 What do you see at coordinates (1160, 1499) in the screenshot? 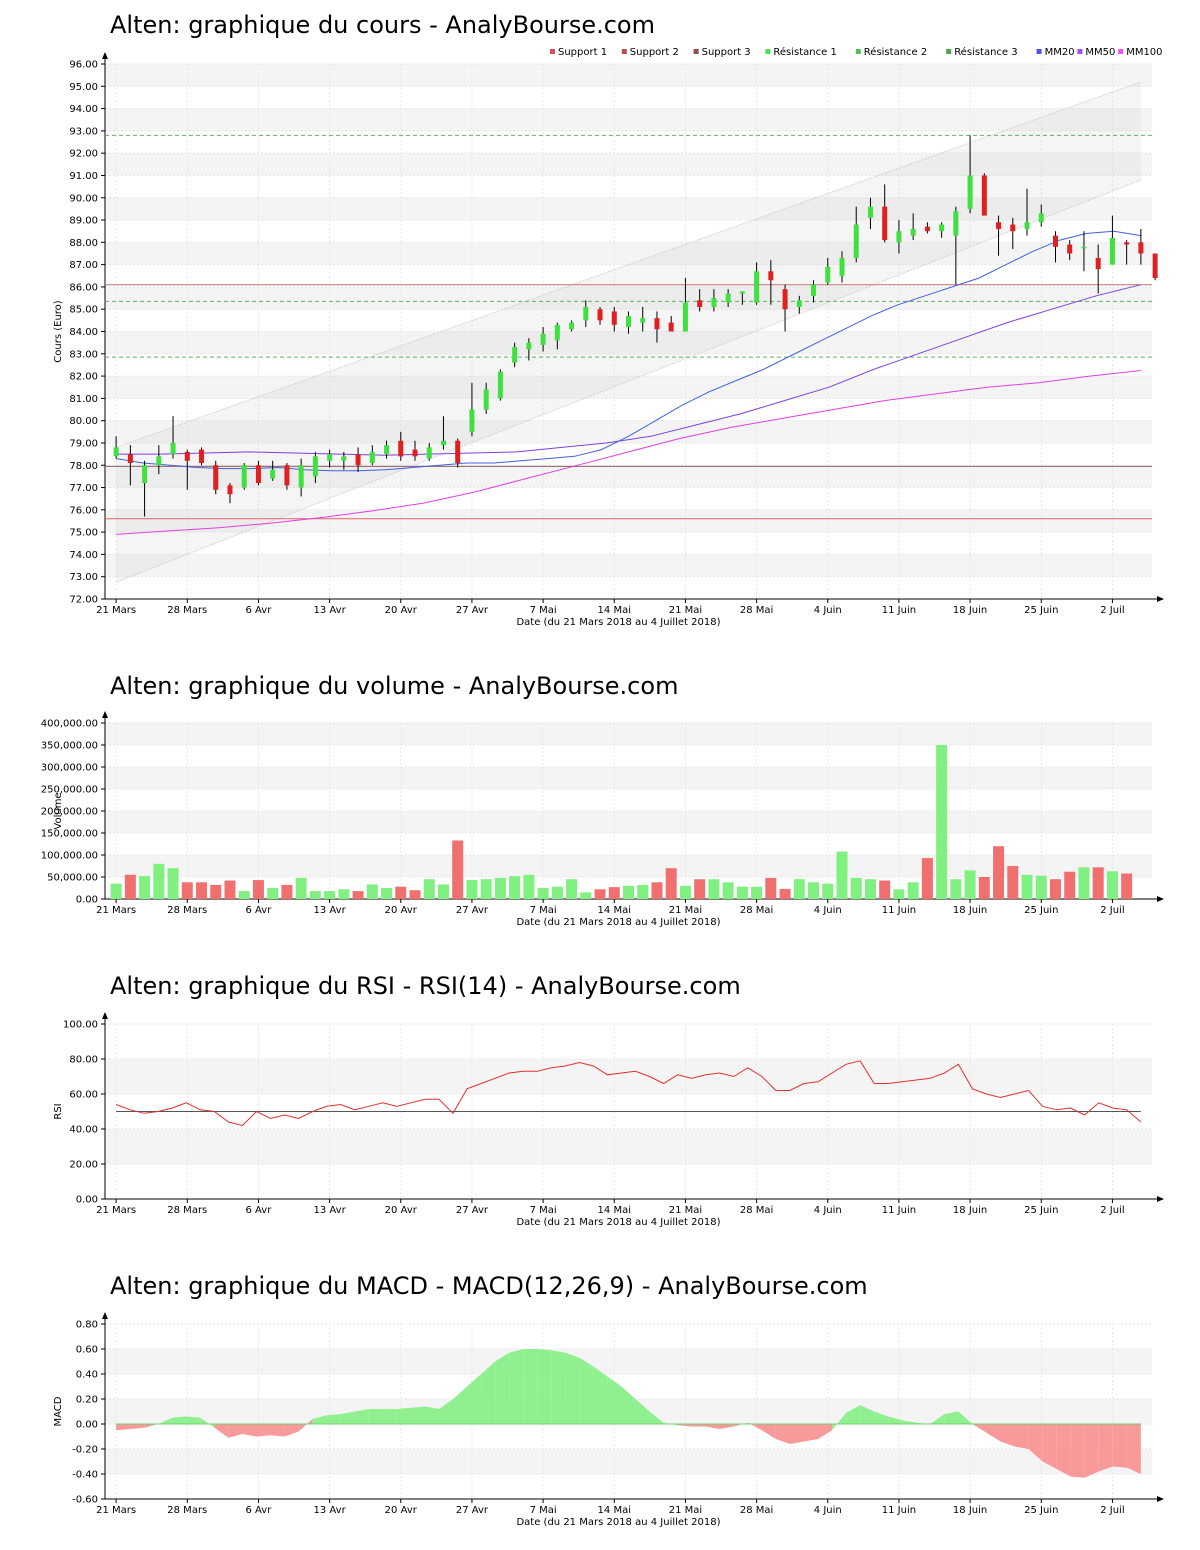
I see `x-axis-arrow` at bounding box center [1160, 1499].